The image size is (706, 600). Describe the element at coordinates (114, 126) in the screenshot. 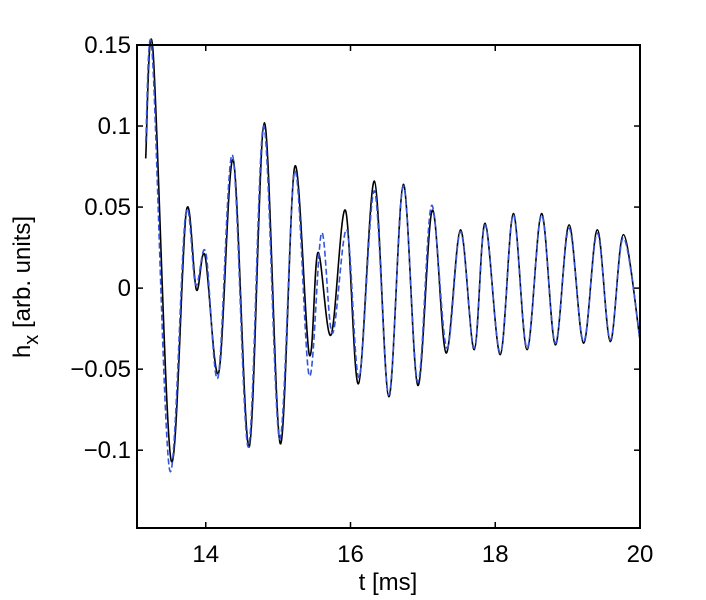

I see `y-tick-label: 0.1` at that location.